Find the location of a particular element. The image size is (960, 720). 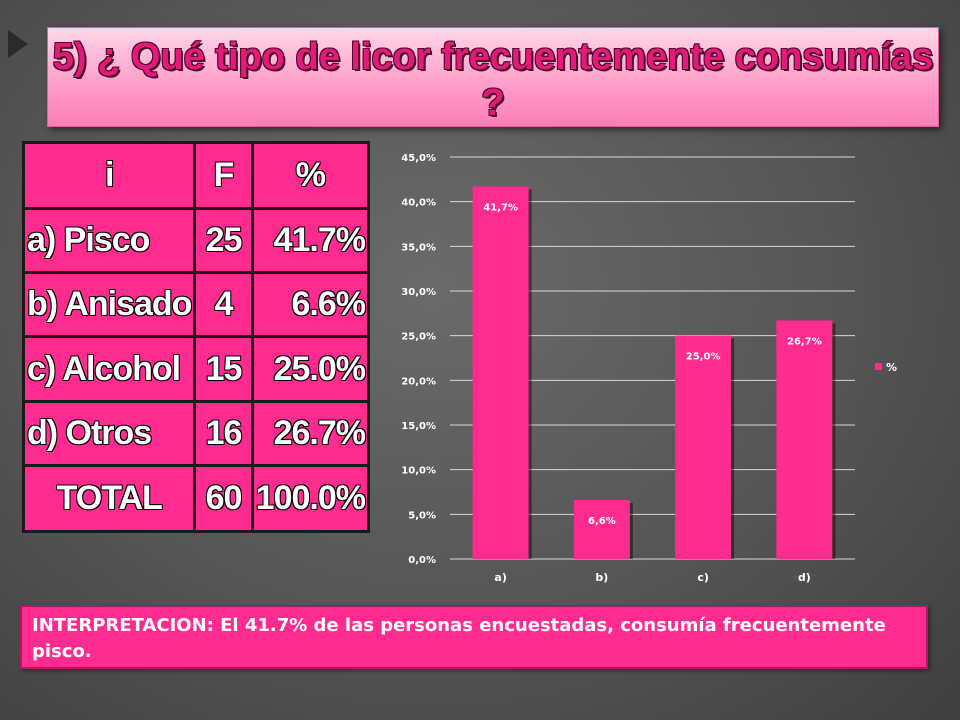

table-header-row: i F % is located at coordinates (196, 175).